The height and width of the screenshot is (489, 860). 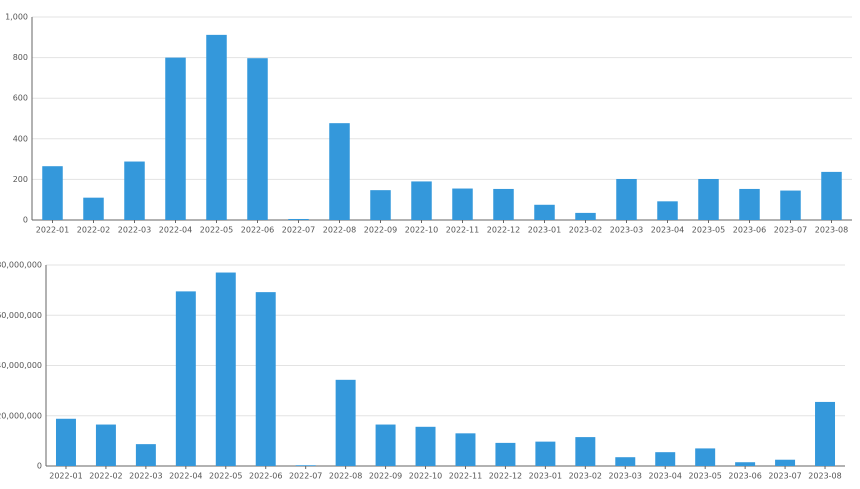 What do you see at coordinates (20, 138) in the screenshot?
I see `y-tick-label: 400` at bounding box center [20, 138].